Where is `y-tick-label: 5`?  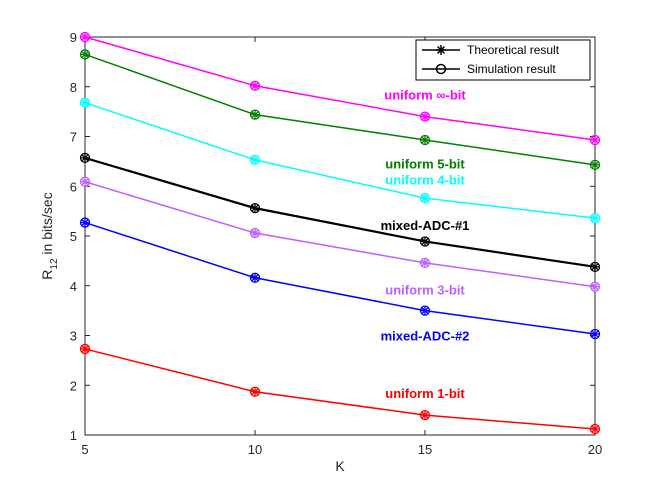 y-tick-label: 5 is located at coordinates (73, 236).